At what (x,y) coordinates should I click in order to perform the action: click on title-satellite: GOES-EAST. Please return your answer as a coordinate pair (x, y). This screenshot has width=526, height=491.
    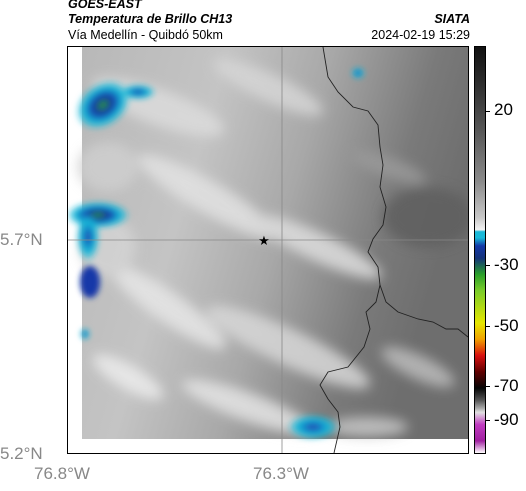
    Looking at the image, I should click on (105, 5).